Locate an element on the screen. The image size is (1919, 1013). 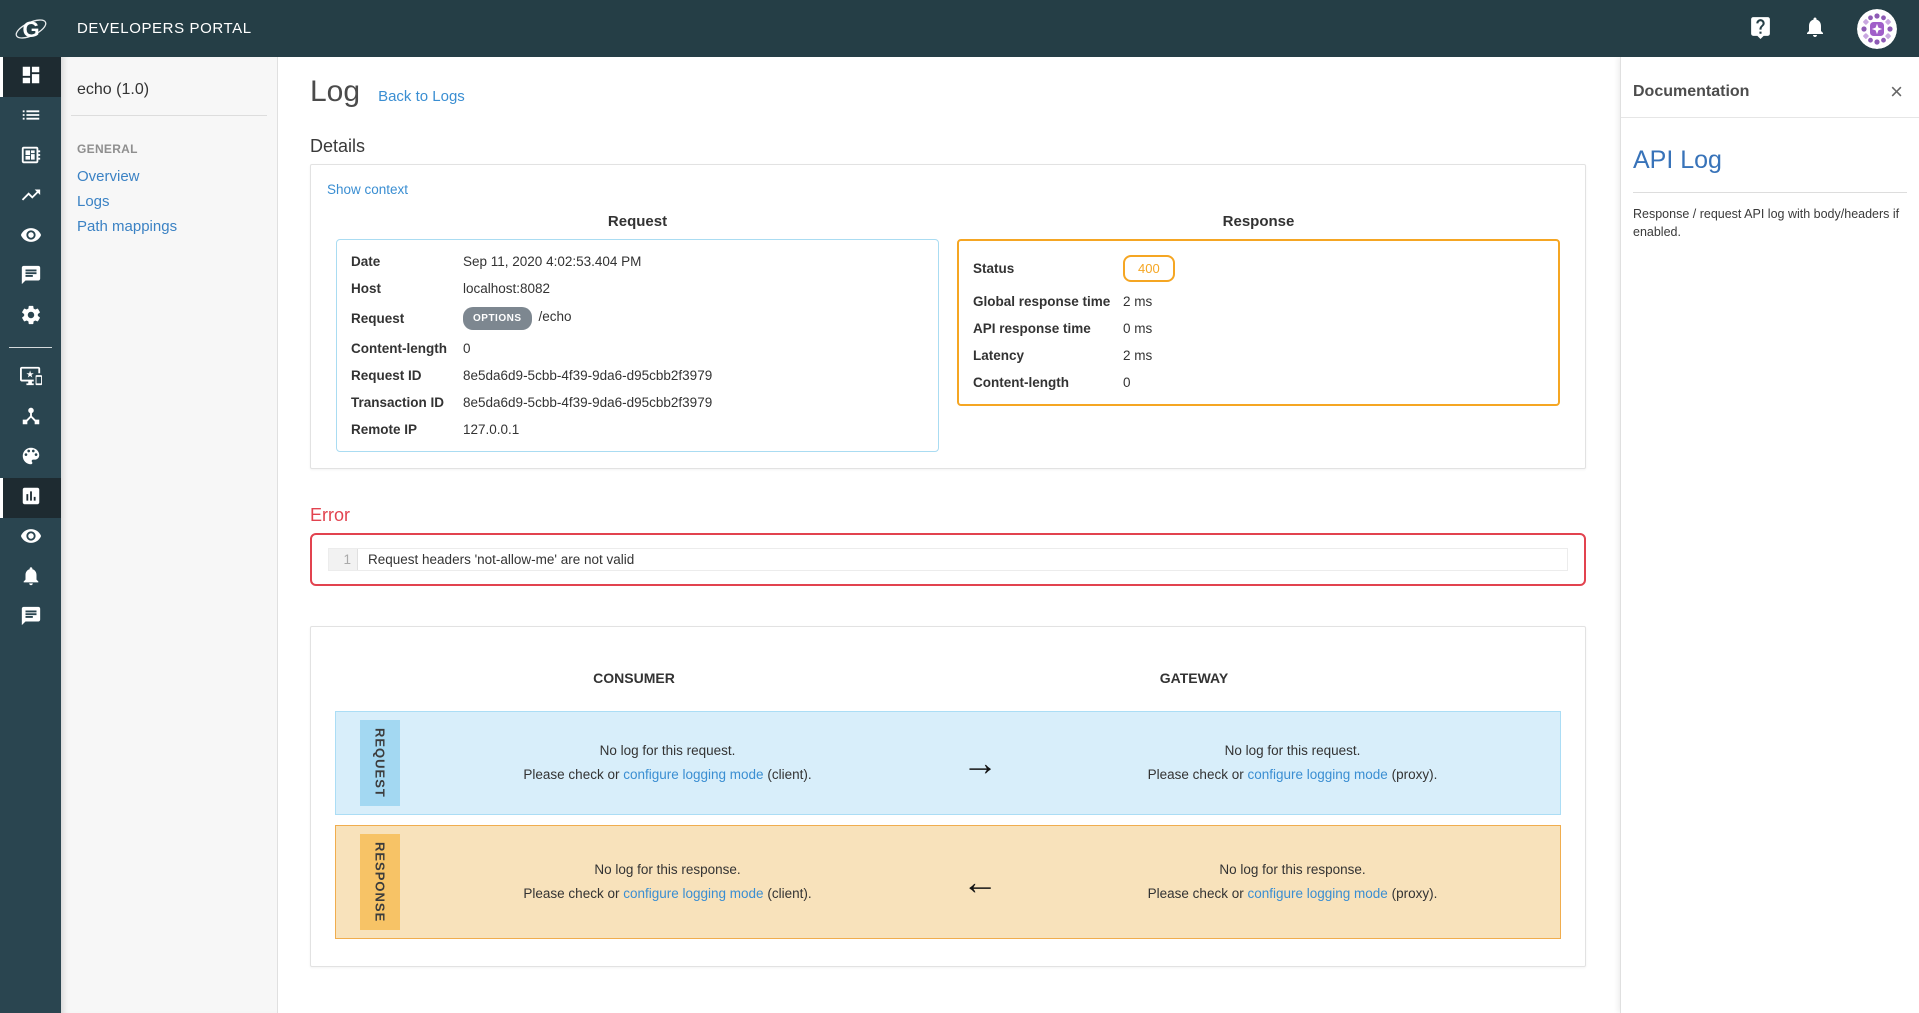
row-label: API response time is located at coordinates (1032, 328).